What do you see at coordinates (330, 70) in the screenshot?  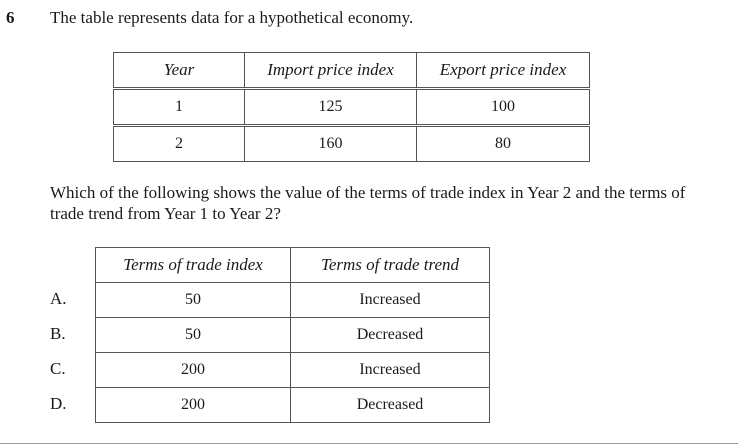 I see `header-import-price-index: Import price index` at bounding box center [330, 70].